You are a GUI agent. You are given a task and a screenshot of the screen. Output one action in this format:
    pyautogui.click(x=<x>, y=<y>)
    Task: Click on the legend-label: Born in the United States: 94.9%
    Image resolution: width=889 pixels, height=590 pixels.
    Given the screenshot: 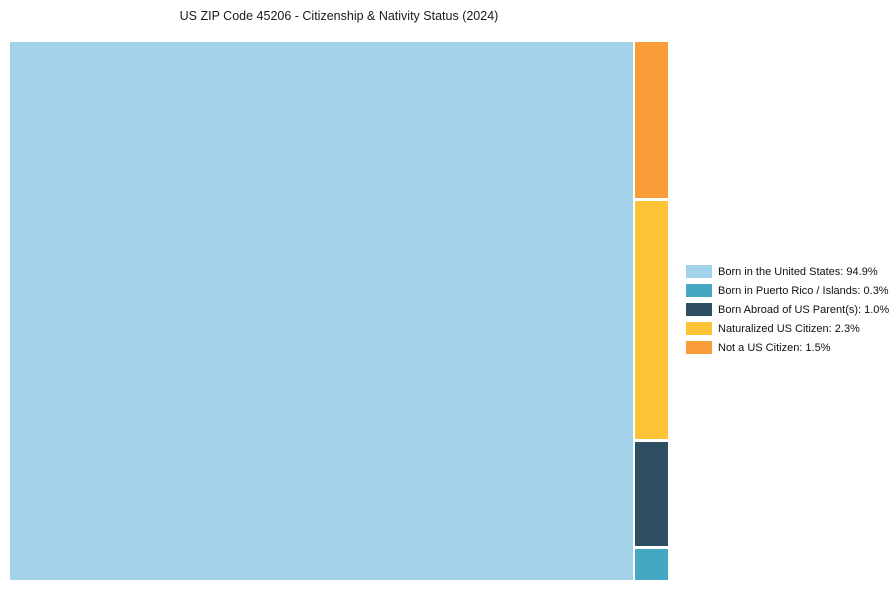 What is the action you would take?
    pyautogui.click(x=798, y=271)
    